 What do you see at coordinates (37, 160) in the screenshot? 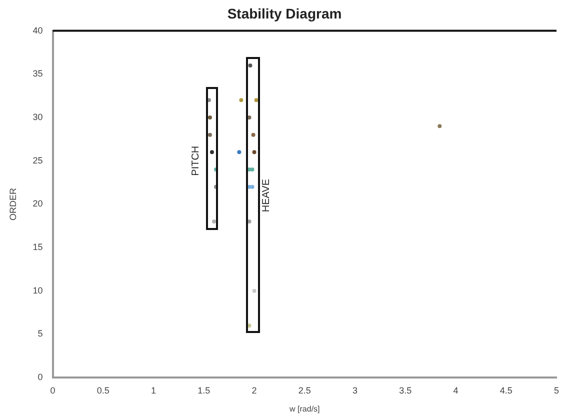
I see `y-tick-label: 25` at bounding box center [37, 160].